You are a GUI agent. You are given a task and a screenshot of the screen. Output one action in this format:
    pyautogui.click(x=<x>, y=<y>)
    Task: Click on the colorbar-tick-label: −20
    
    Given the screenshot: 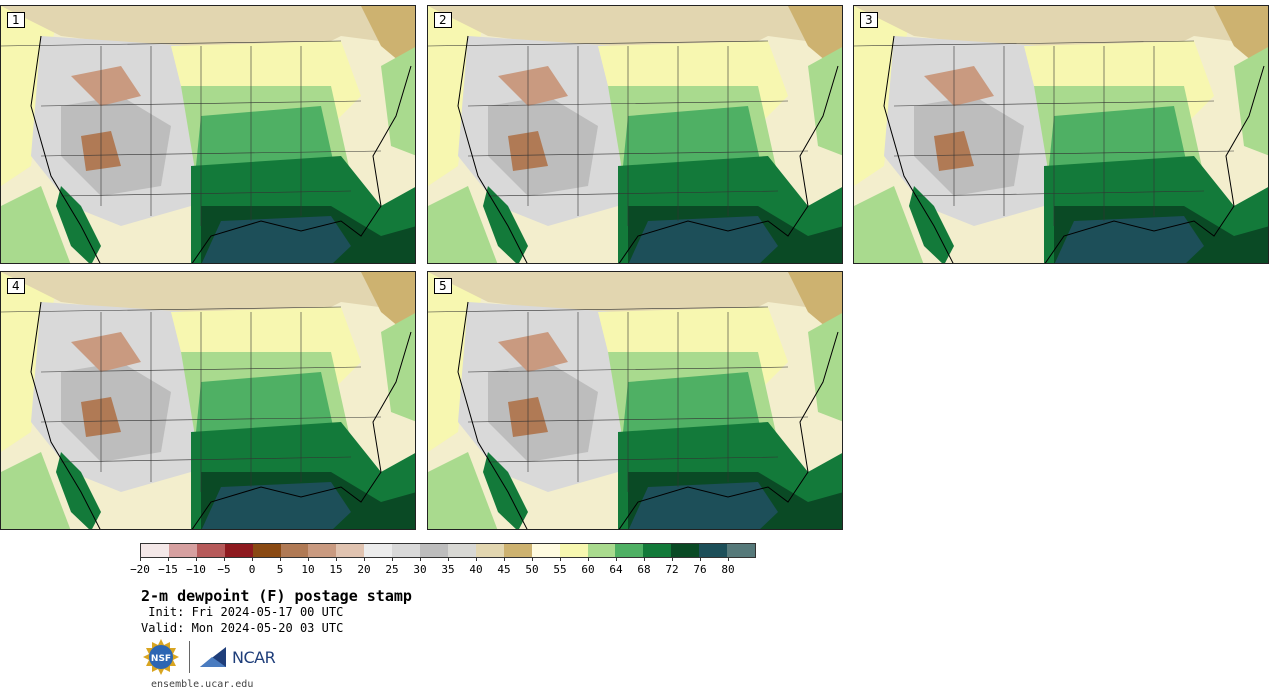 What is the action you would take?
    pyautogui.click(x=140, y=569)
    